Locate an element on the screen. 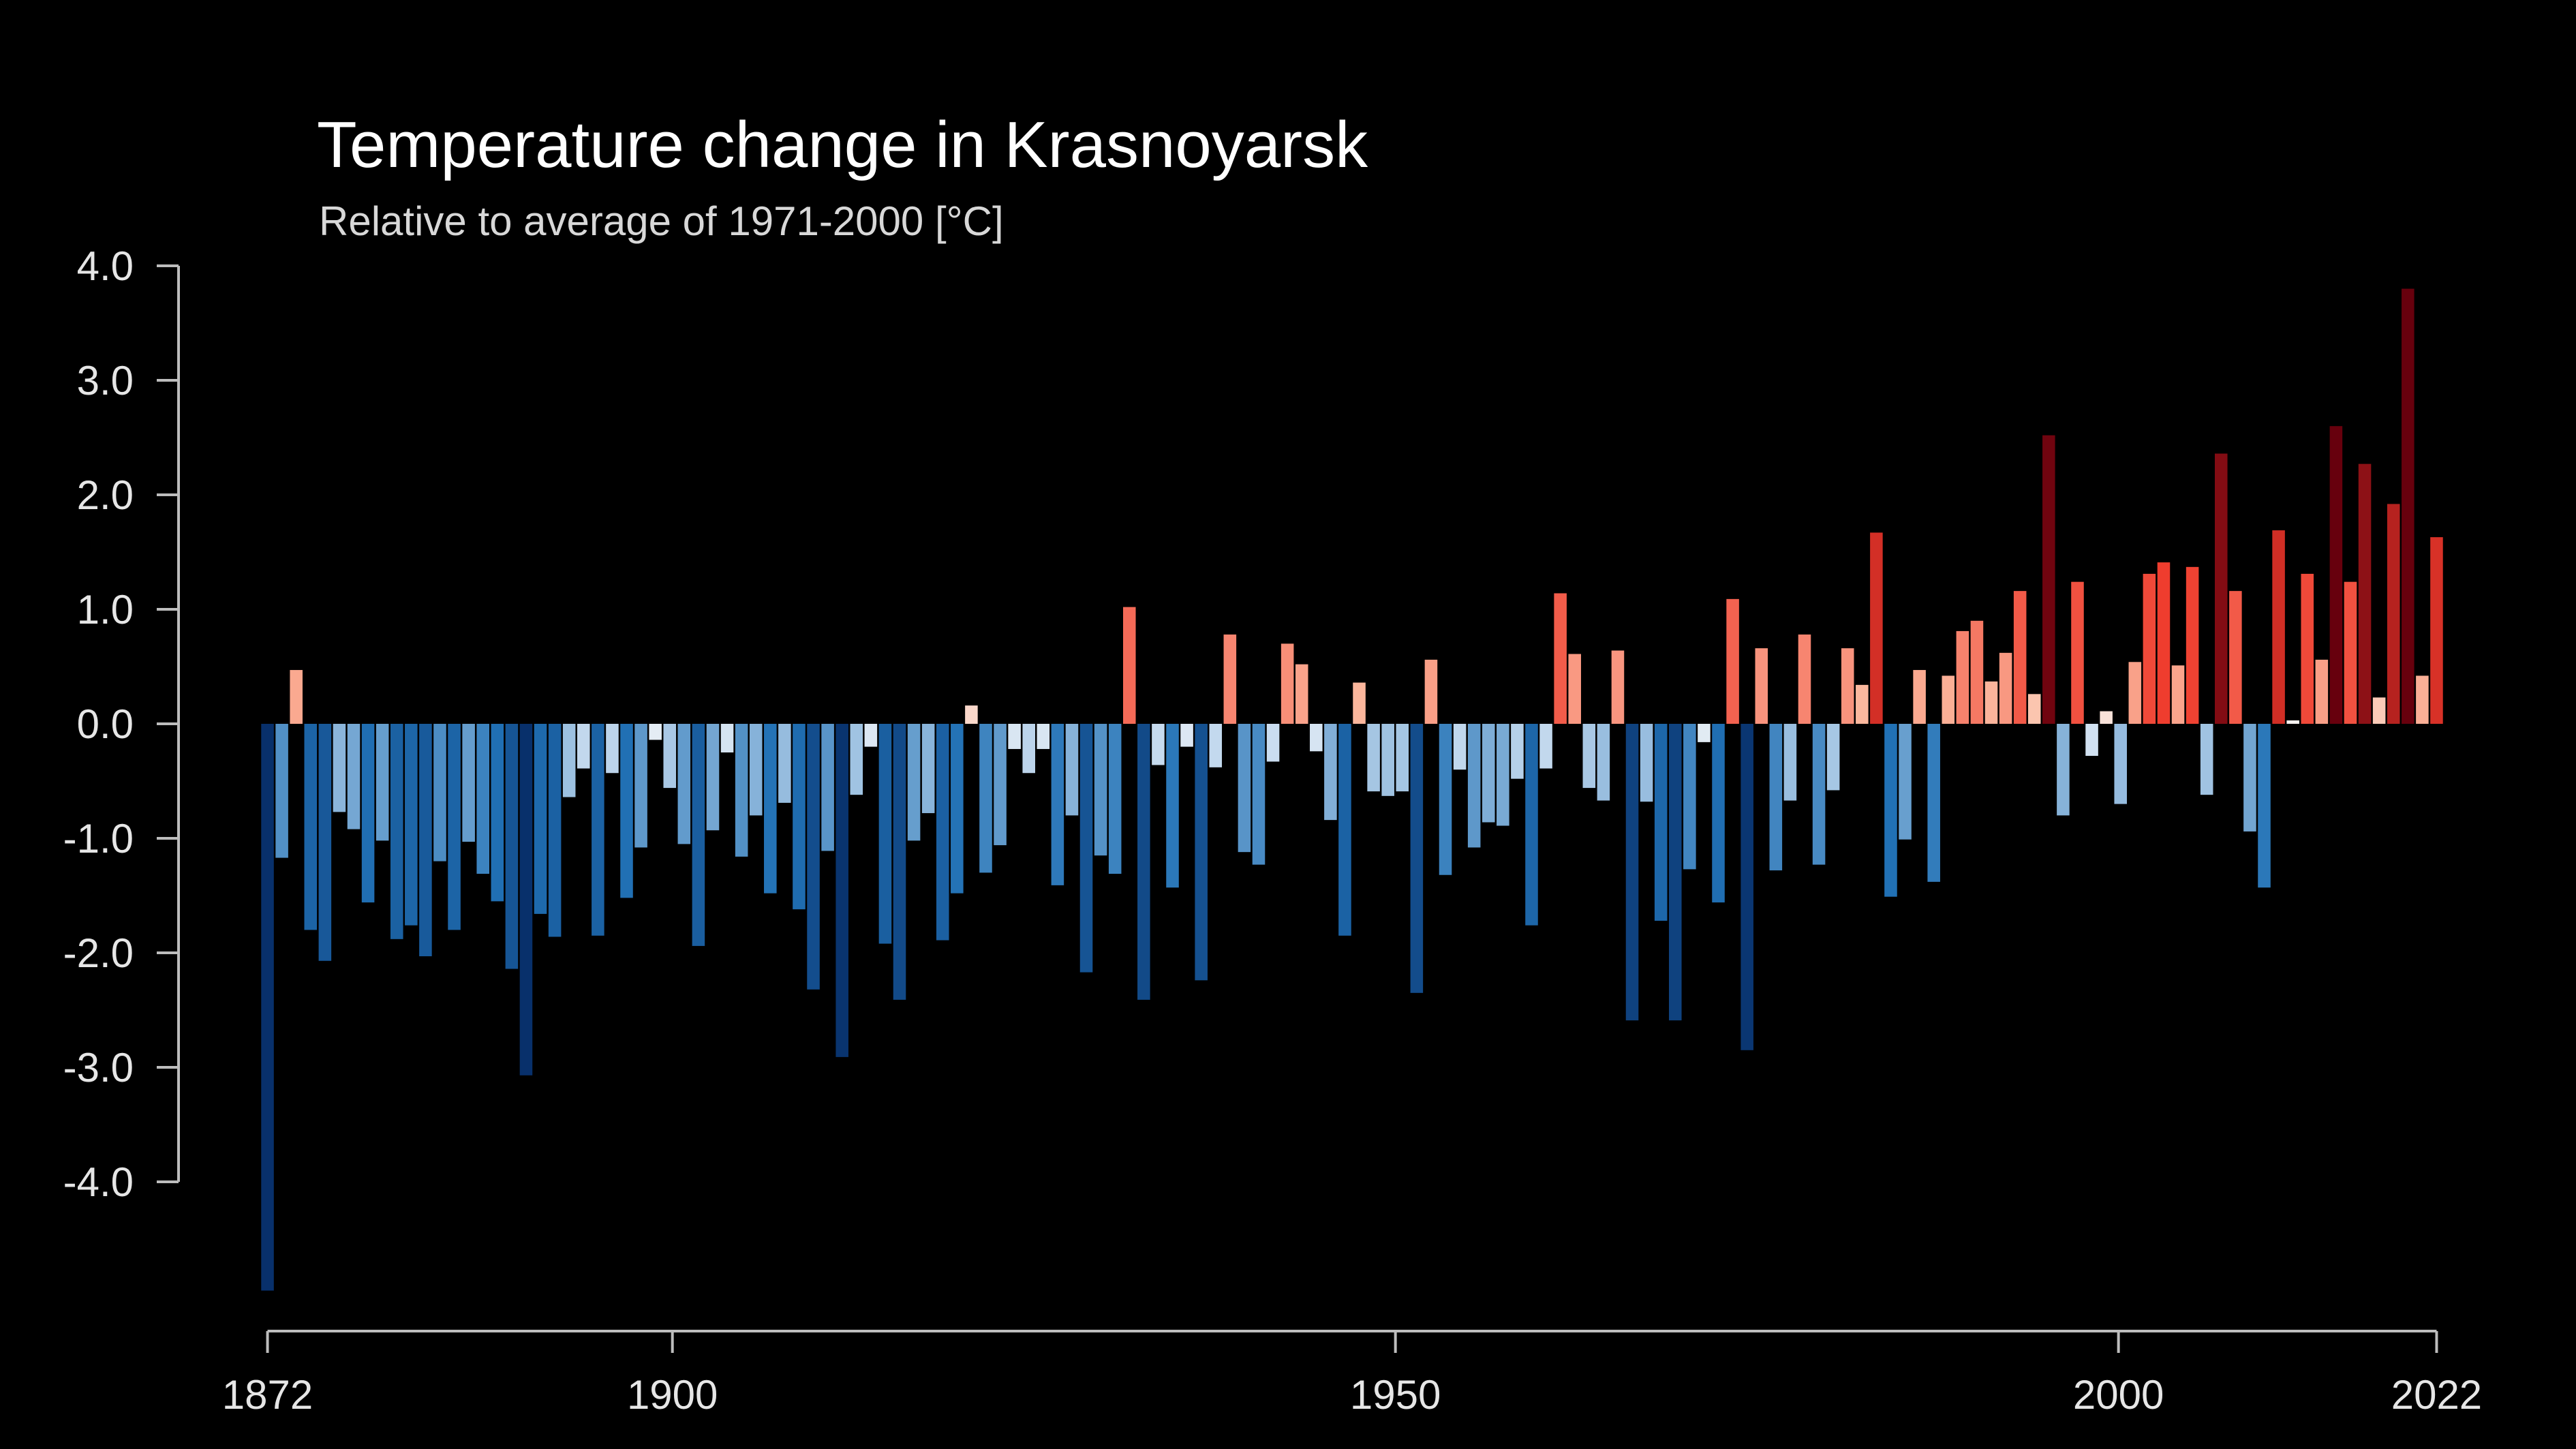 The width and height of the screenshot is (2576, 1449). bar-1902 is located at coordinates (698, 835).